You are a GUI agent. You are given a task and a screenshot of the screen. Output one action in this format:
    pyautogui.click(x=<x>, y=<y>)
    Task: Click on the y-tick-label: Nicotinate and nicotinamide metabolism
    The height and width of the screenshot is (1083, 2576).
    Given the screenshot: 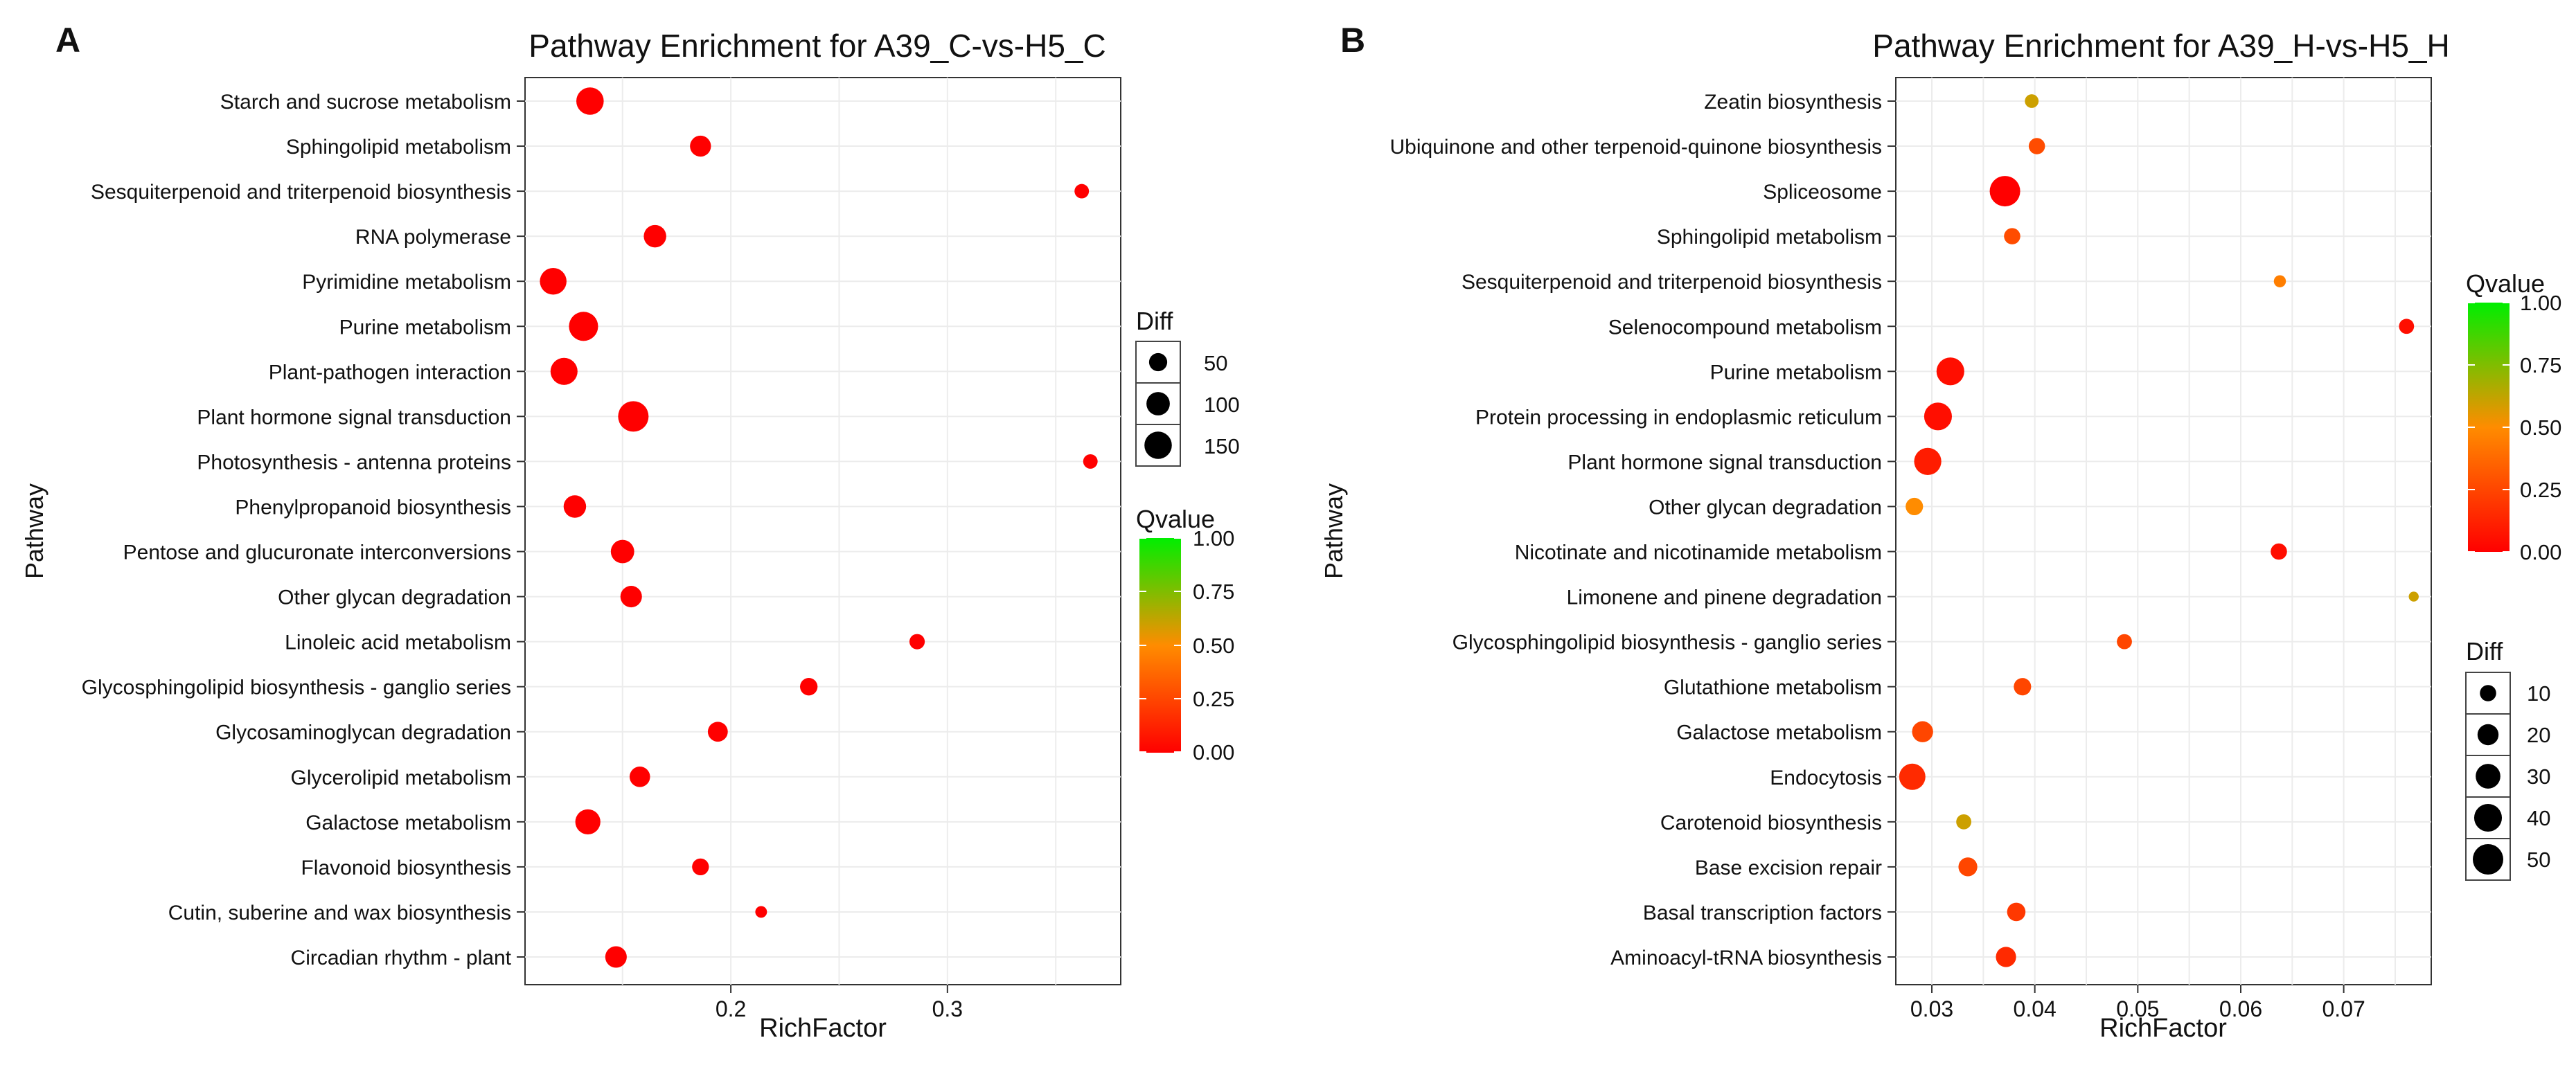 What is the action you would take?
    pyautogui.click(x=1698, y=553)
    